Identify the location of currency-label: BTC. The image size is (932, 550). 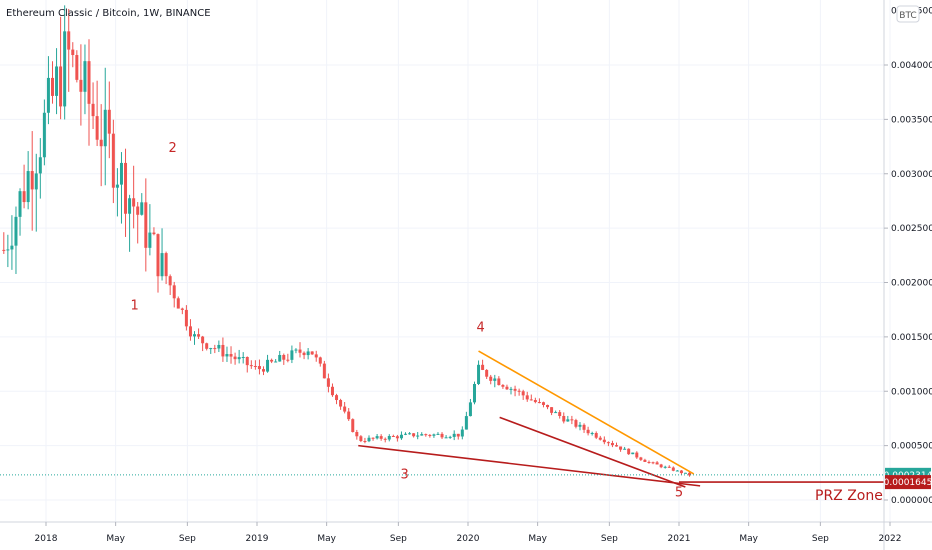
(907, 16).